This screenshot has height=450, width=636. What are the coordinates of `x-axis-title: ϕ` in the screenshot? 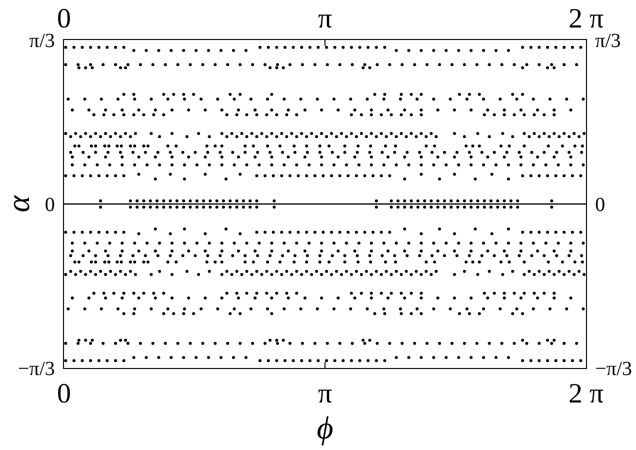 It's located at (325, 428).